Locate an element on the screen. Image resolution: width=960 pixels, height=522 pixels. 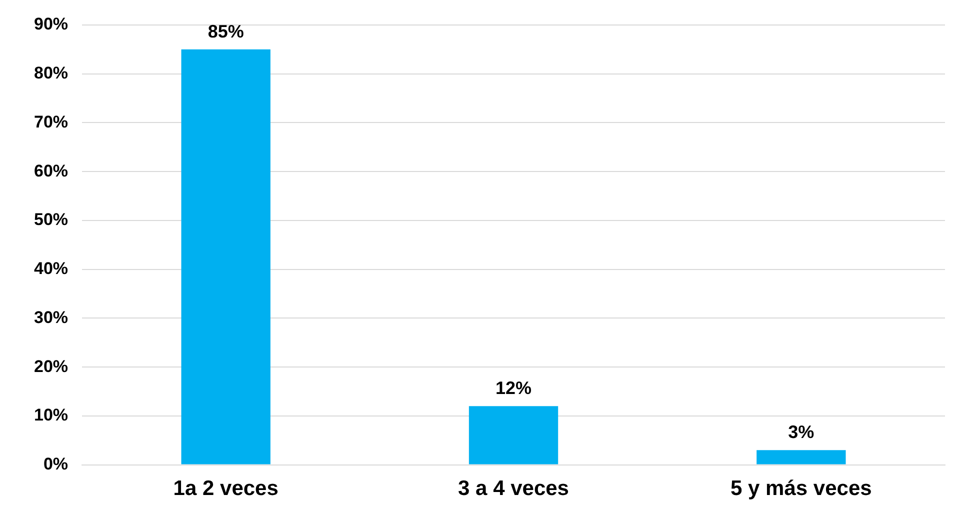
y-tick-label: 20% is located at coordinates (51, 366).